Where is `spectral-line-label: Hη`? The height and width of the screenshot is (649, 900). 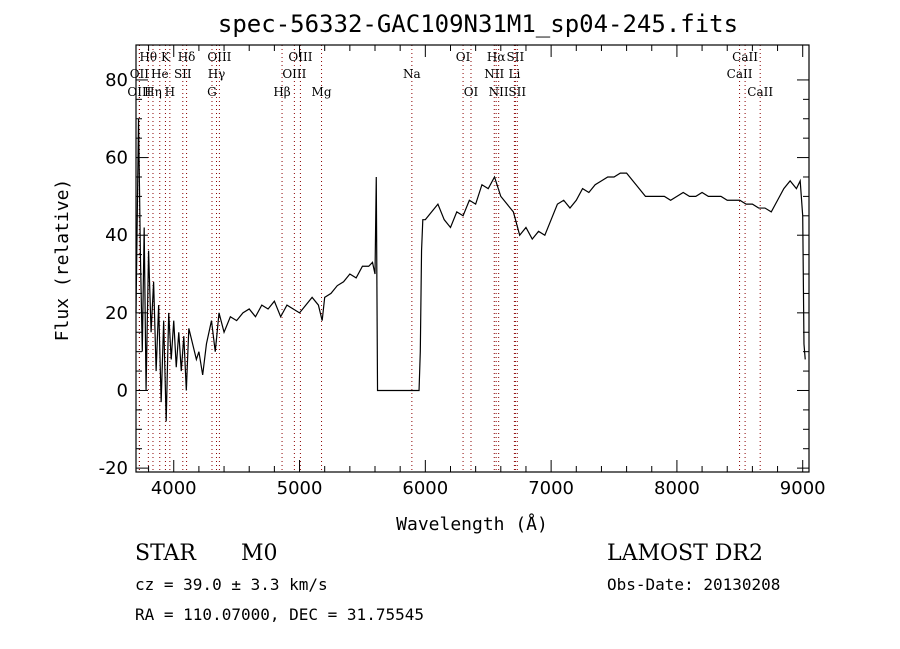
spectral-line-label: Hη is located at coordinates (153, 92).